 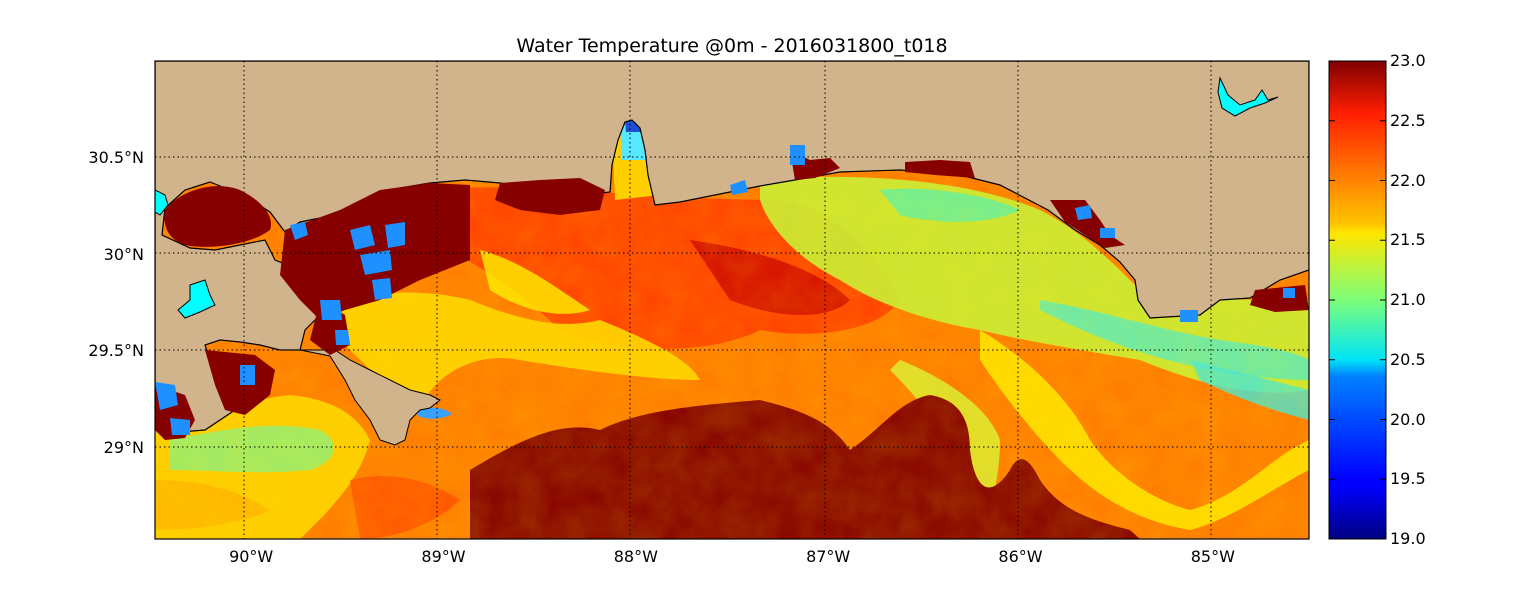 What do you see at coordinates (1408, 180) in the screenshot?
I see `colorbar-tick-label: 22.0` at bounding box center [1408, 180].